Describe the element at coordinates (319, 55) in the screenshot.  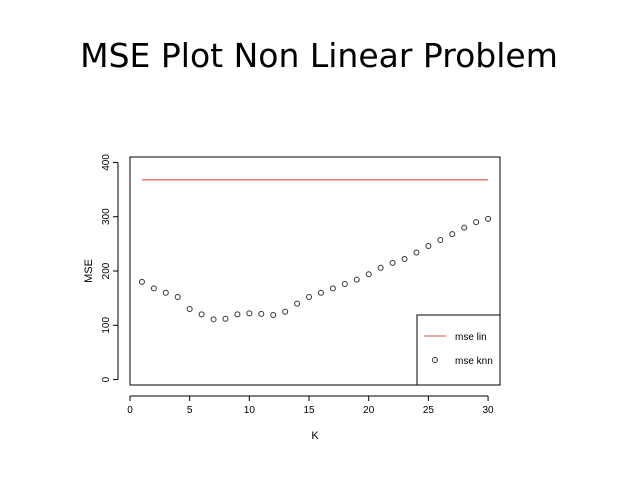
I see `slide-title: MSE Plot Non Linear Problem` at that location.